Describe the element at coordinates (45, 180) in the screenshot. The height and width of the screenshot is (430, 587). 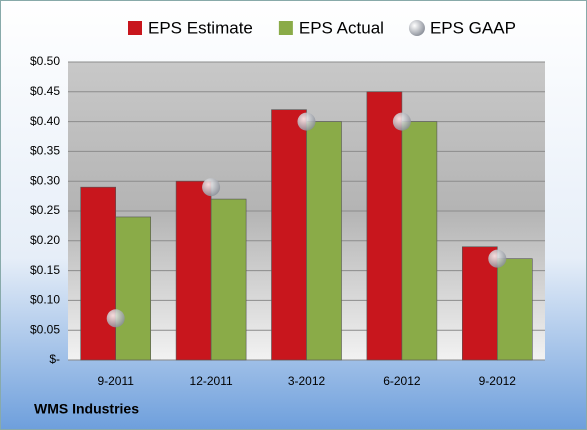
I see `y-tick-label: $0.30` at that location.